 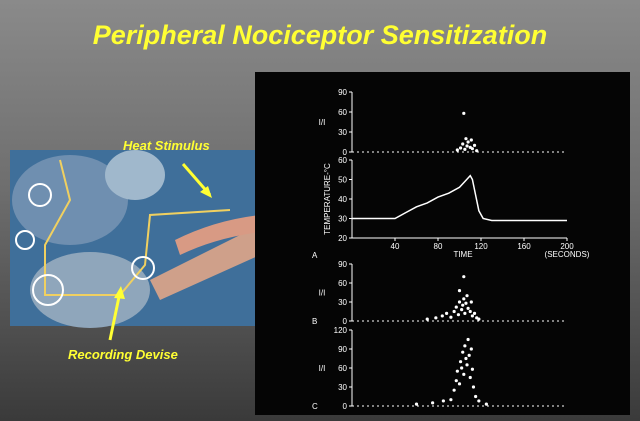 What do you see at coordinates (341, 330) in the screenshot?
I see `y-tick-label: 120` at bounding box center [341, 330].